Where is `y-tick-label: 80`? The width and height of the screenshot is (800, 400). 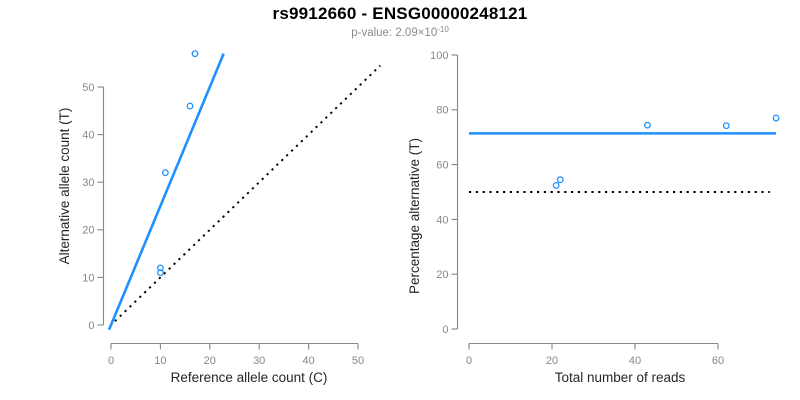 y-tick-label: 80 is located at coordinates (442, 111).